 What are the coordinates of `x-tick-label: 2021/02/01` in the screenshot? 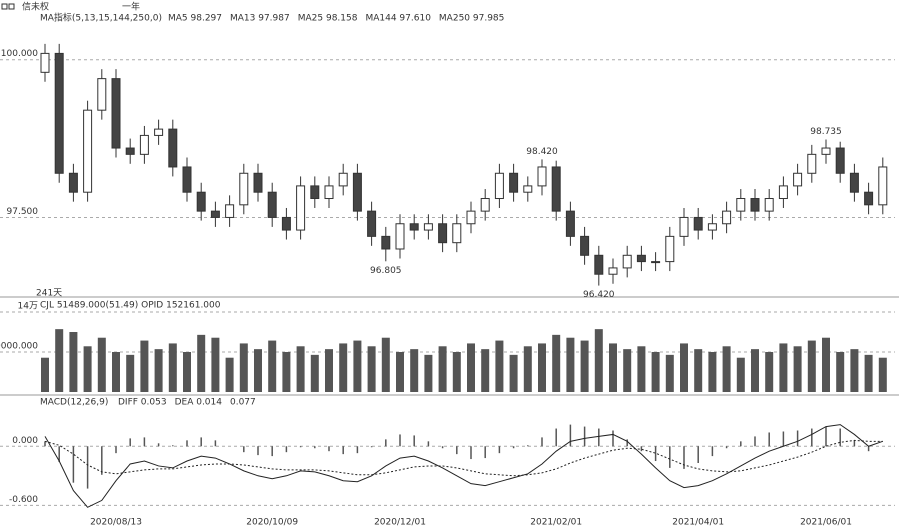 It's located at (556, 523).